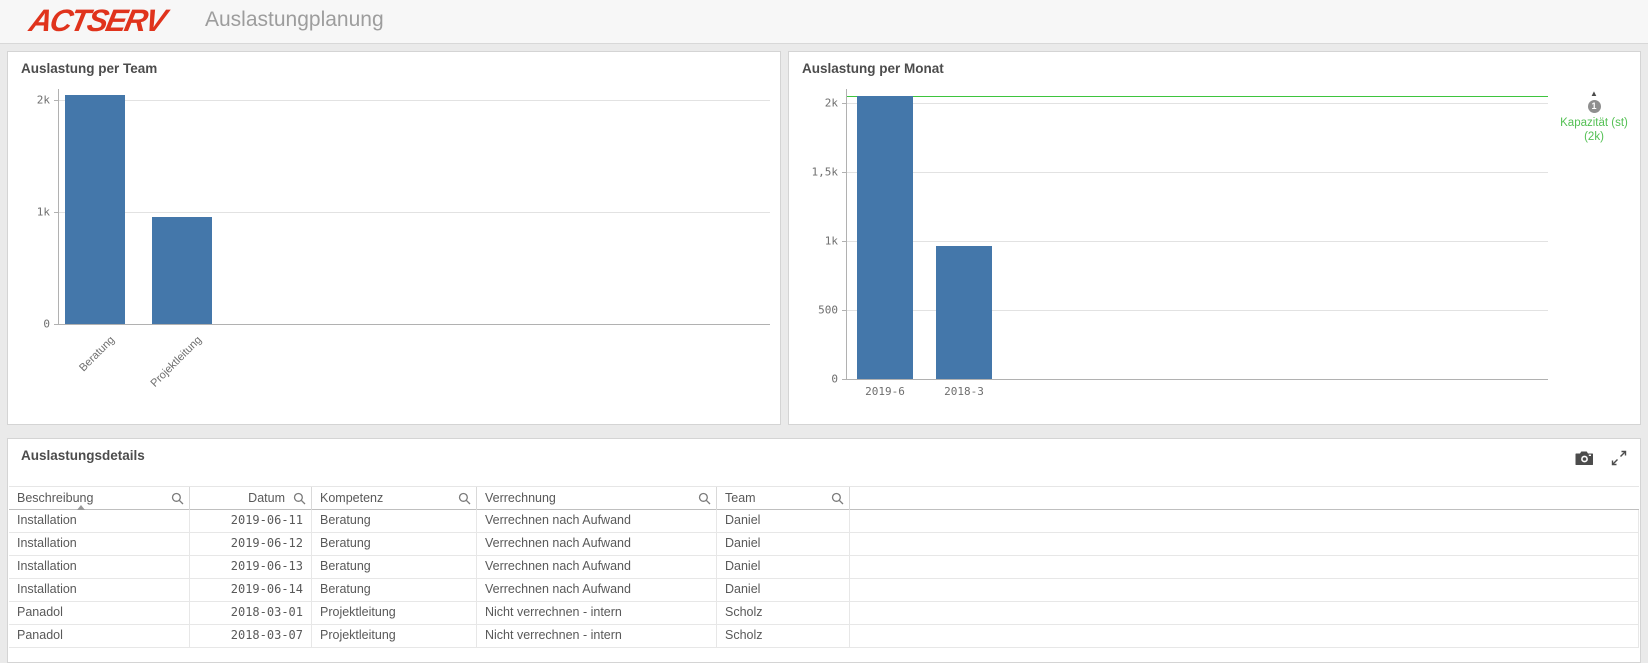  Describe the element at coordinates (251, 613) in the screenshot. I see `cell-datum: 2018-03-01` at that location.